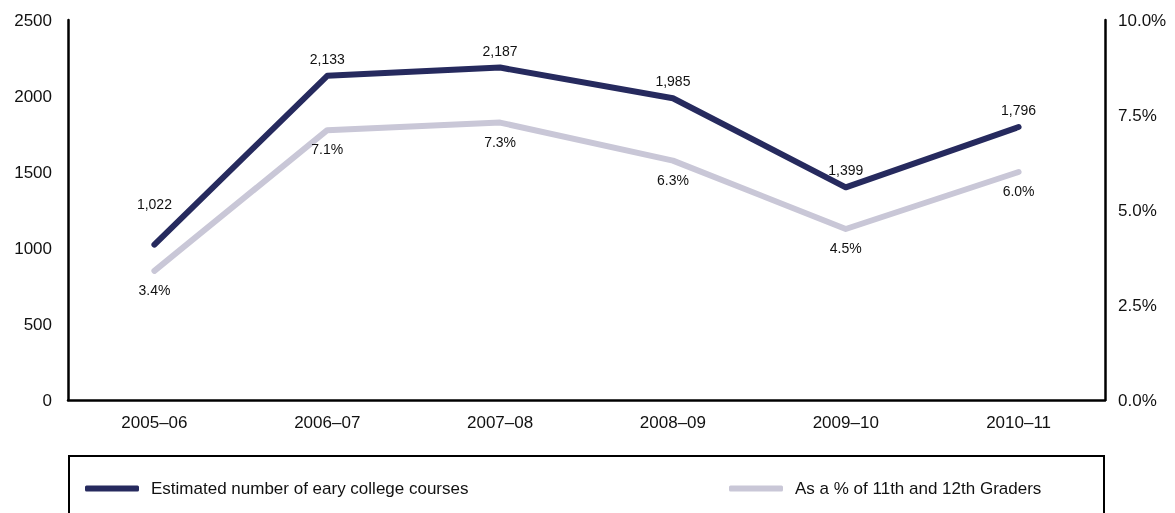 The height and width of the screenshot is (513, 1175). Describe the element at coordinates (673, 81) in the screenshot. I see `data-label: 1,985` at that location.